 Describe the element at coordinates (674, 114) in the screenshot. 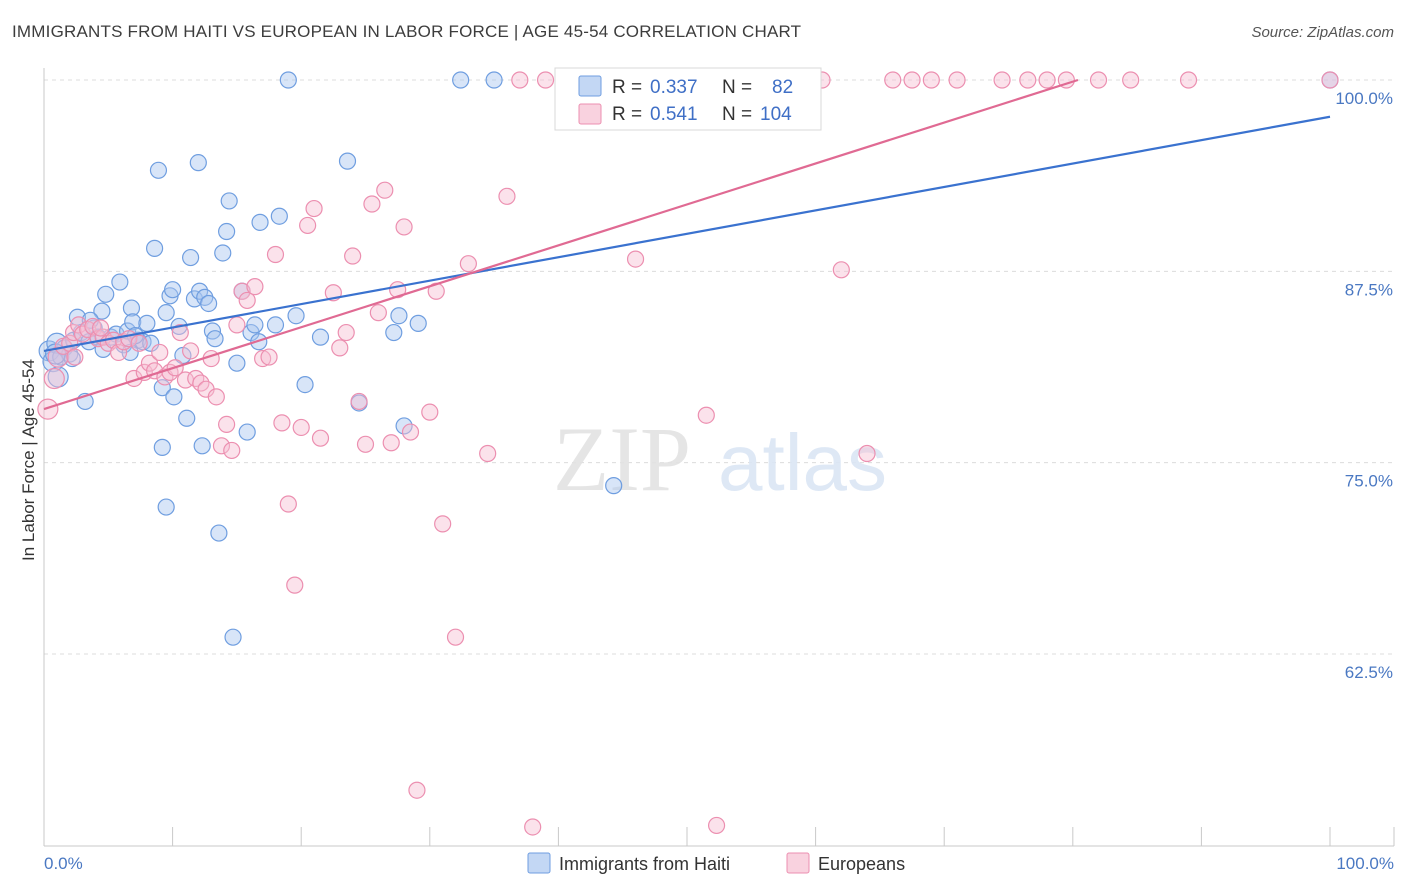

I see `legend-r-value-europeans: 0.541` at that location.